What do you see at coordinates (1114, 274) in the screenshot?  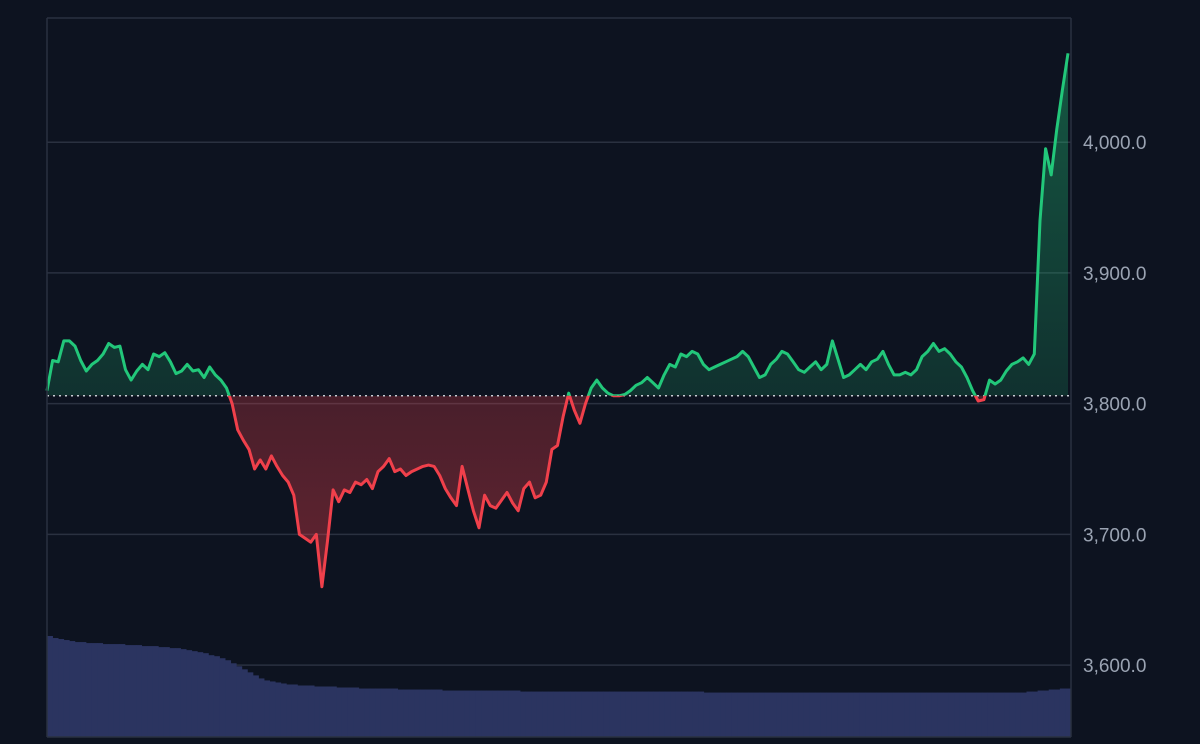 I see `y-tick-label-3900: 3,900.0` at bounding box center [1114, 274].